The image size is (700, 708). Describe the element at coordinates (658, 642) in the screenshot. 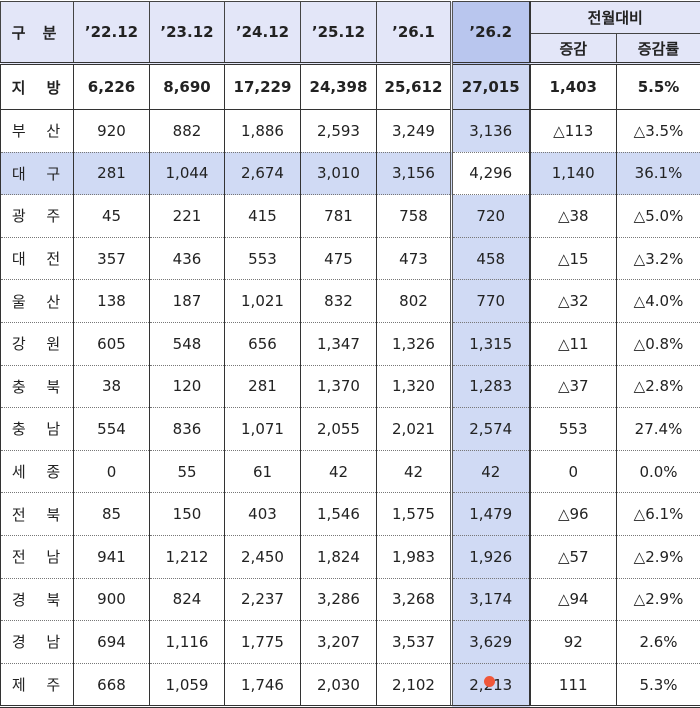

I see `cell-rate: 2.6%` at that location.